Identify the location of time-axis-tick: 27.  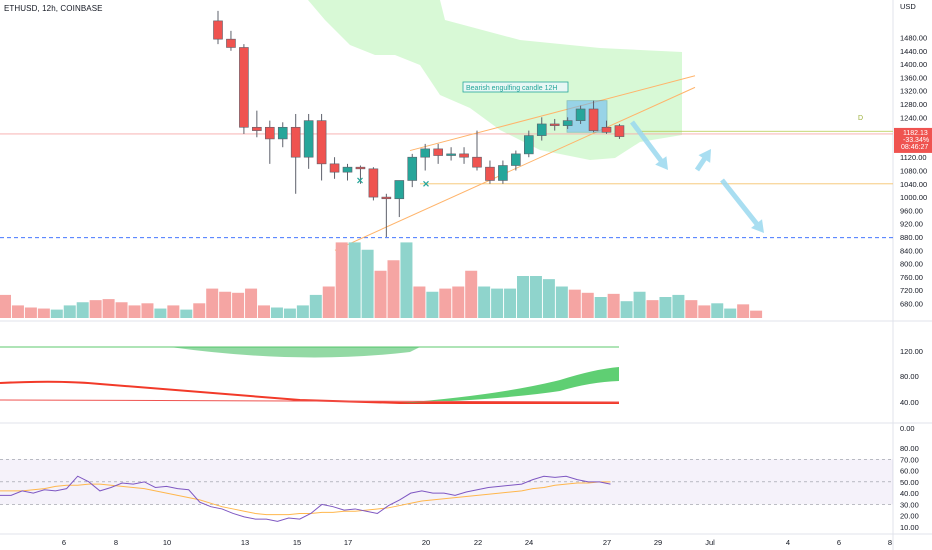
(607, 542).